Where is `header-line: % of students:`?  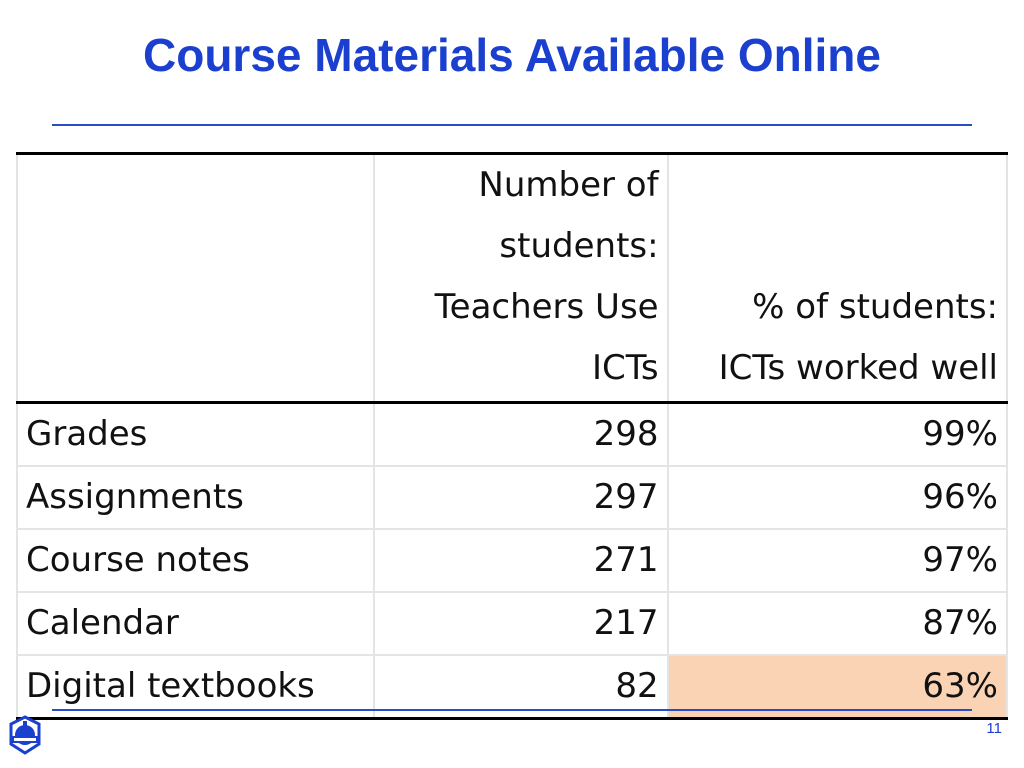
header-line: % of students: is located at coordinates (875, 307).